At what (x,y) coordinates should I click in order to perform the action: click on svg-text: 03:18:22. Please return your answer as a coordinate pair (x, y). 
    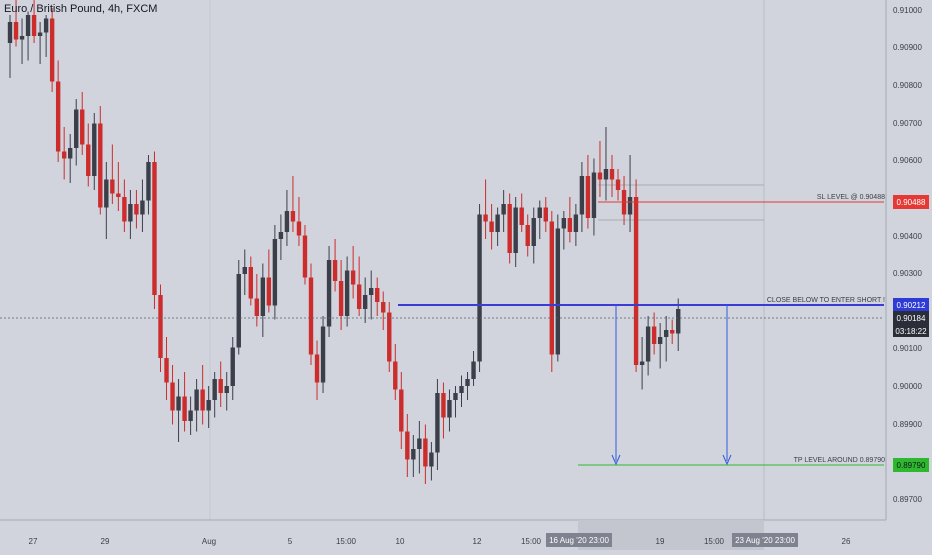
    Looking at the image, I should click on (911, 331).